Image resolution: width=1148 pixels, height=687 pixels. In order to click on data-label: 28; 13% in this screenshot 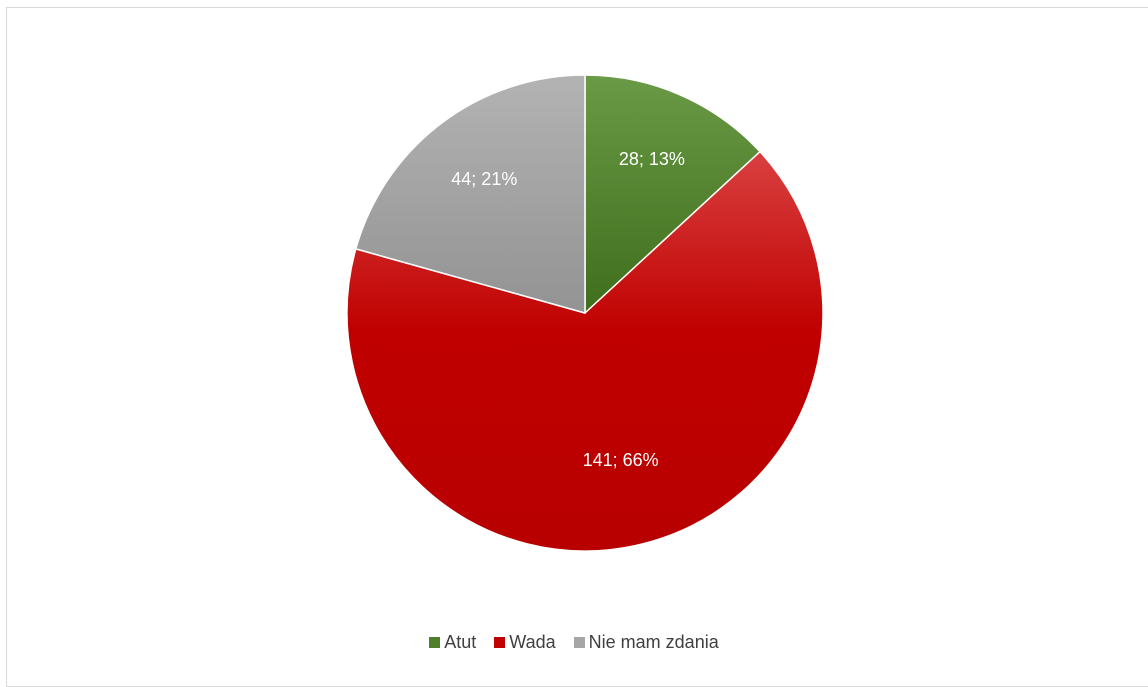, I will do `click(652, 159)`.